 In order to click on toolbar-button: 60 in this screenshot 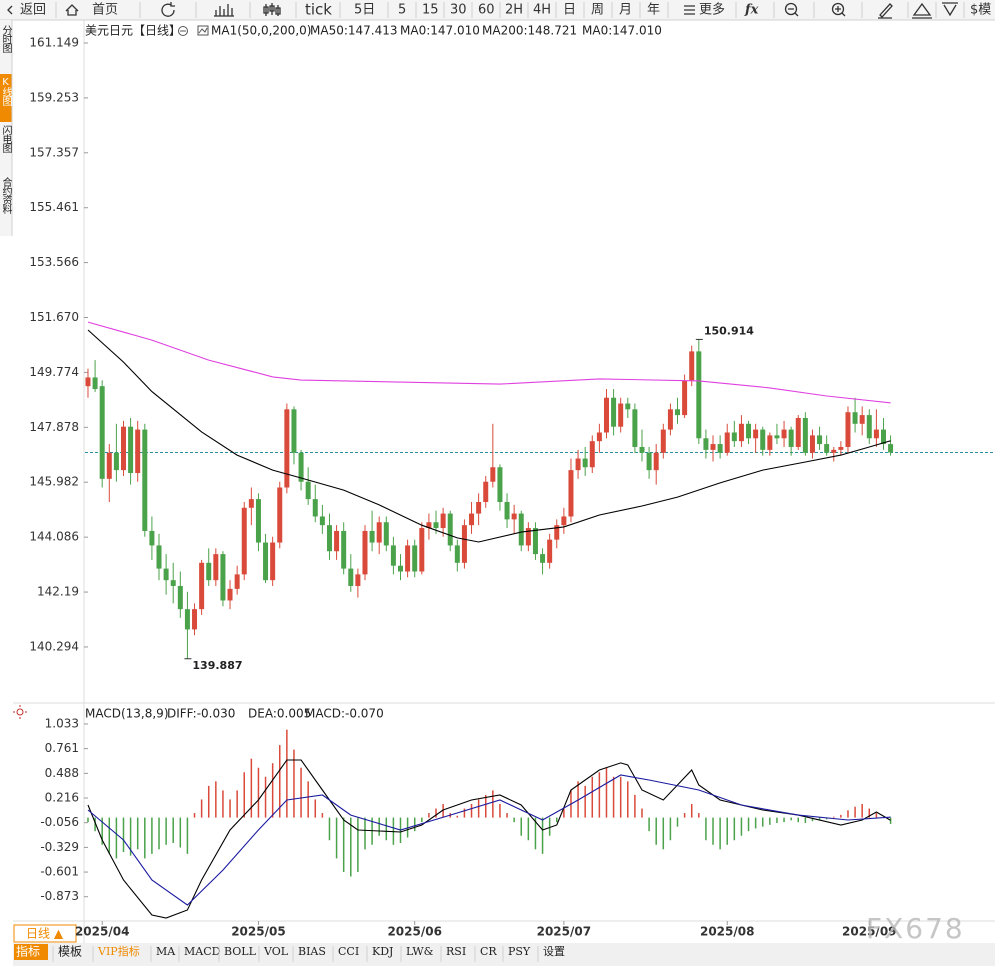, I will do `click(486, 10)`.